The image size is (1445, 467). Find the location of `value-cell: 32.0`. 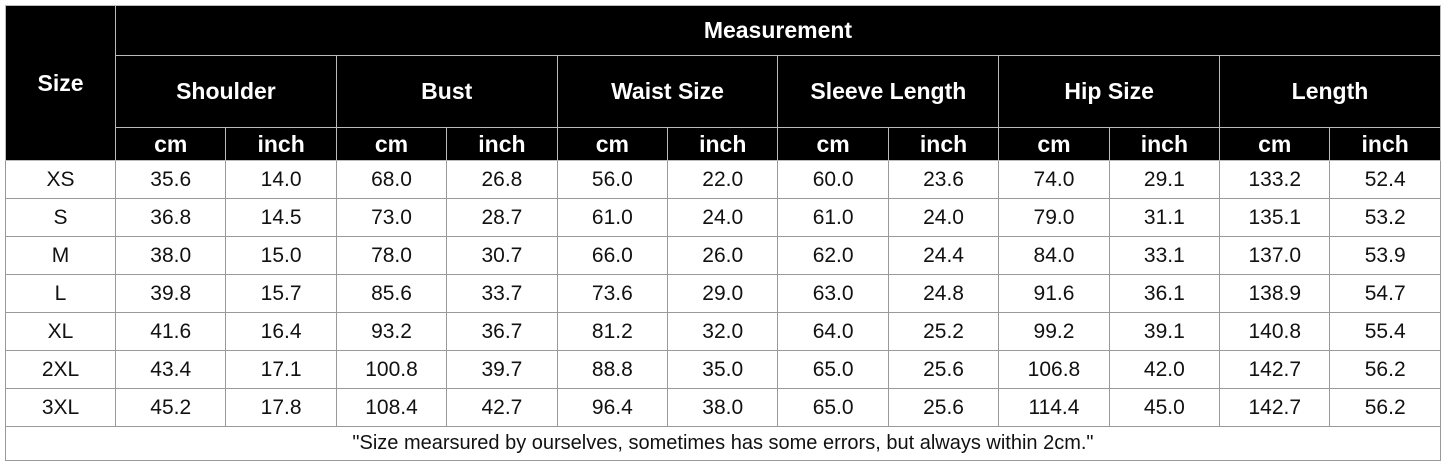

value-cell: 32.0 is located at coordinates (723, 331).